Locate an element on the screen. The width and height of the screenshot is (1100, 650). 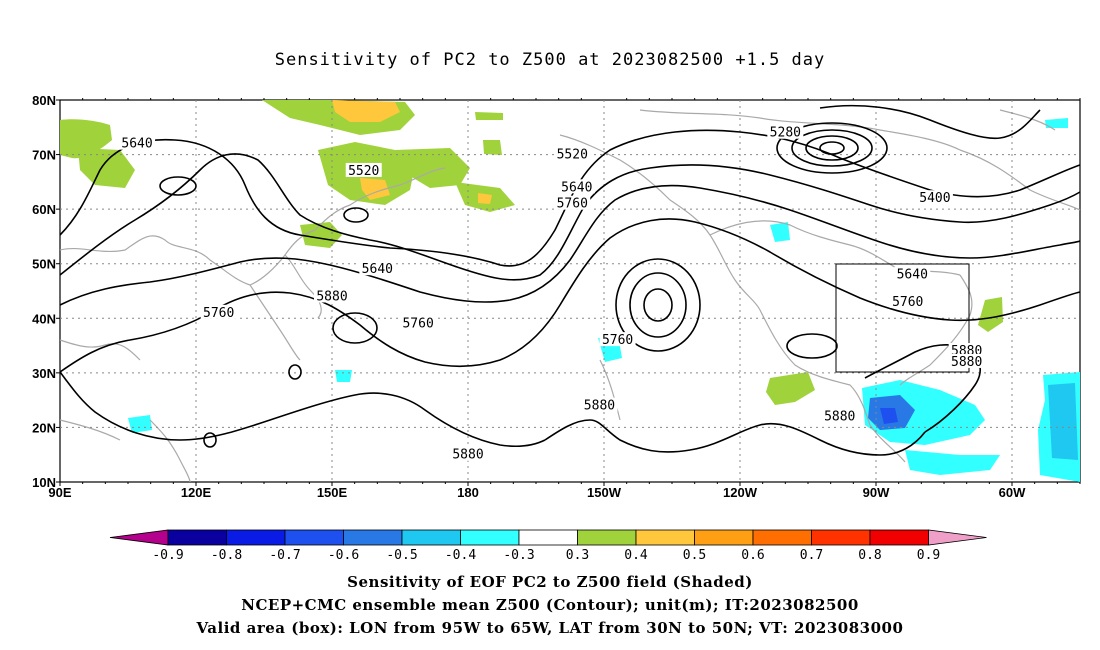
lat-tick-label: 10N is located at coordinates (44, 482).